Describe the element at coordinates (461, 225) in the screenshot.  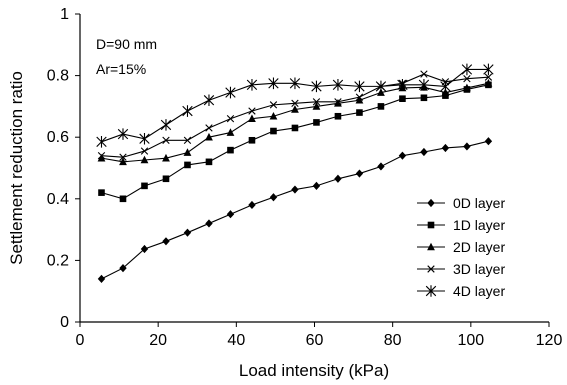
I see `legend-item: 1D layer` at that location.